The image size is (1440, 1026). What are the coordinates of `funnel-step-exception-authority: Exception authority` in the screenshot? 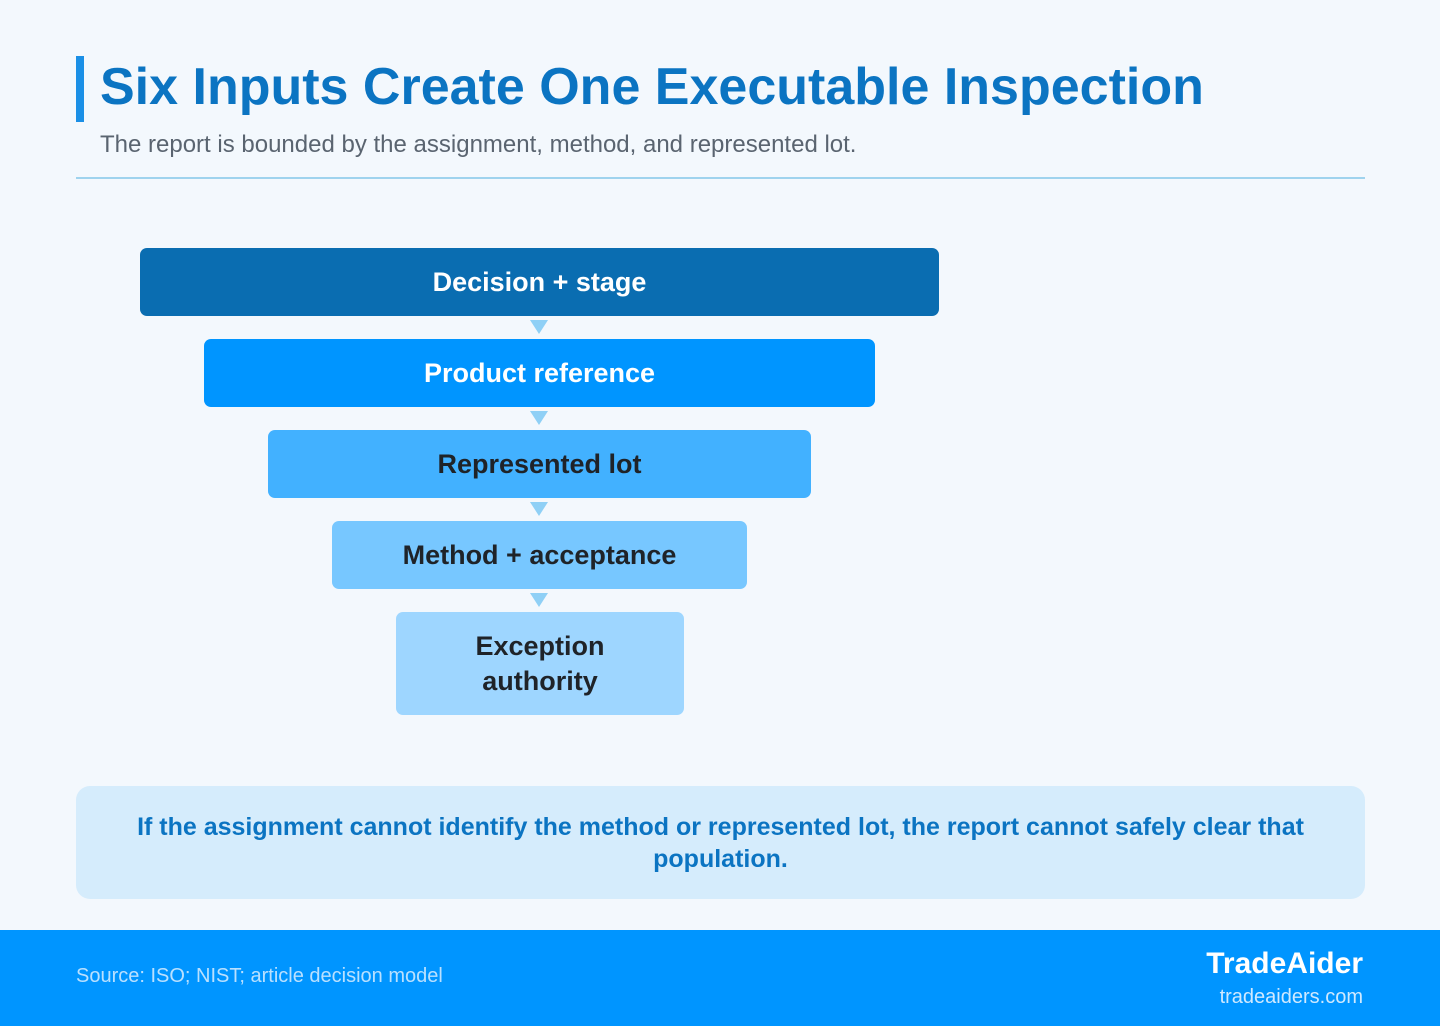 It's located at (540, 663).